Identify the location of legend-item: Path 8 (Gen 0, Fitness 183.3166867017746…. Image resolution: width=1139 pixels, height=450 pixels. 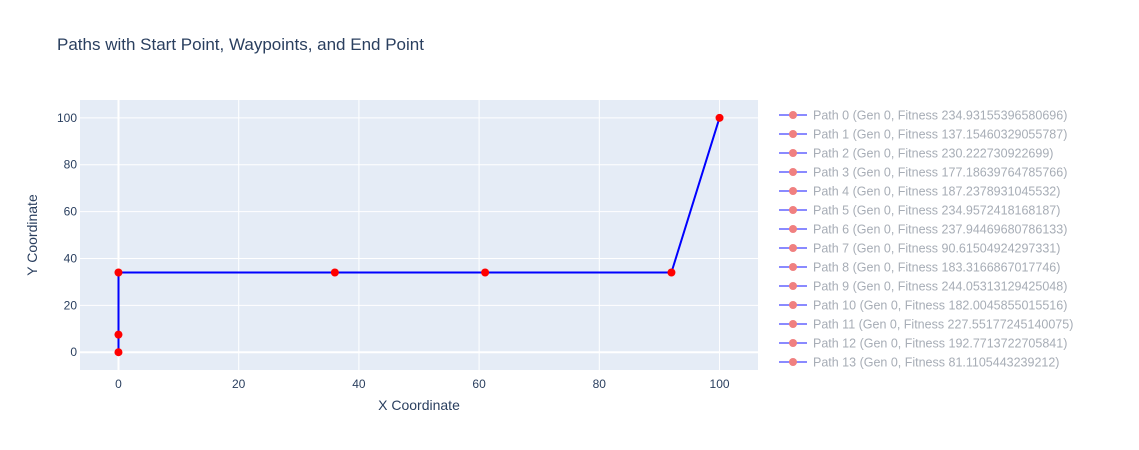
(919, 268).